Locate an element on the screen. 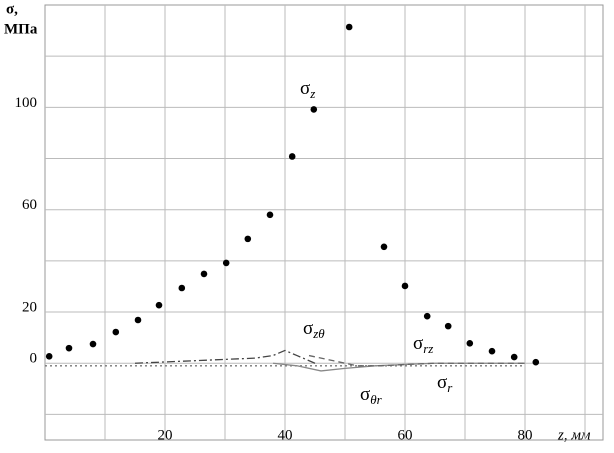  annotation-subscript: z is located at coordinates (312, 93).